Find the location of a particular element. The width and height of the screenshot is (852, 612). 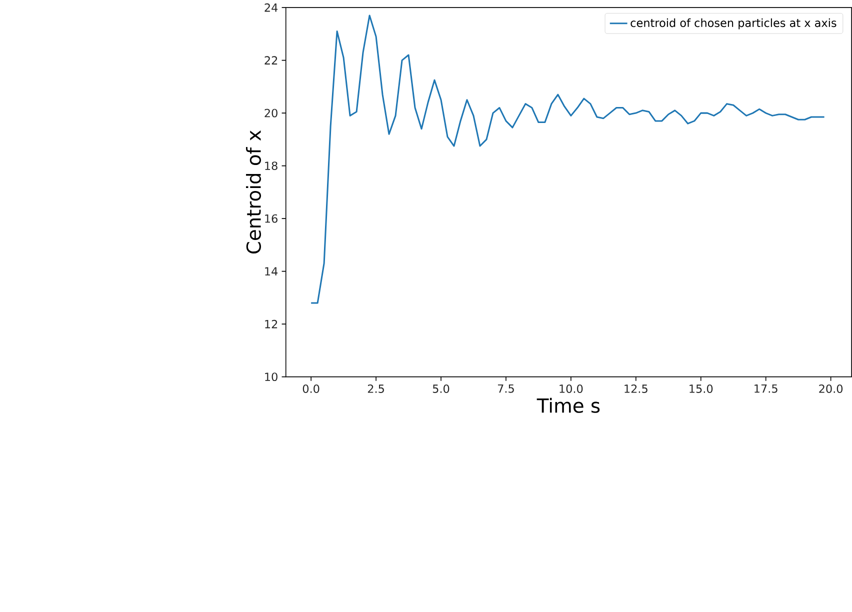

y-tick-label: 18 is located at coordinates (271, 166).